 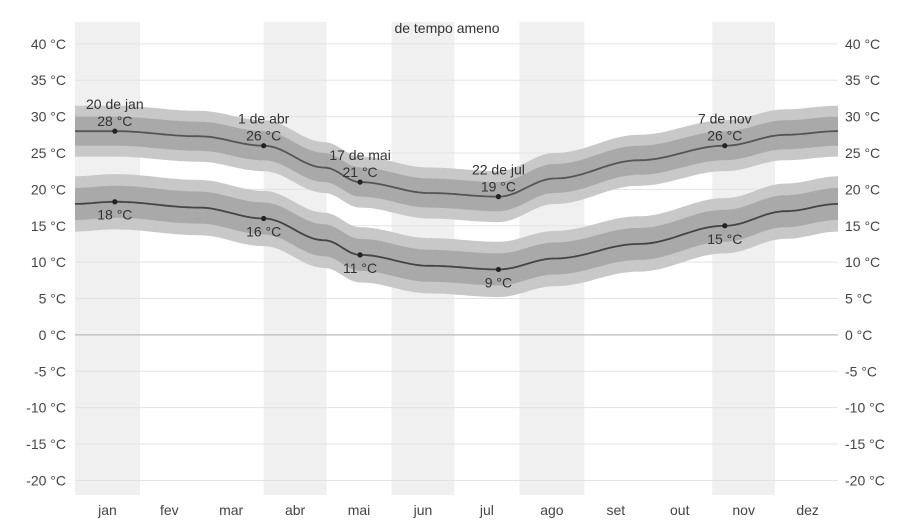 What do you see at coordinates (724, 239) in the screenshot?
I see `annotation-value: 15 °C` at bounding box center [724, 239].